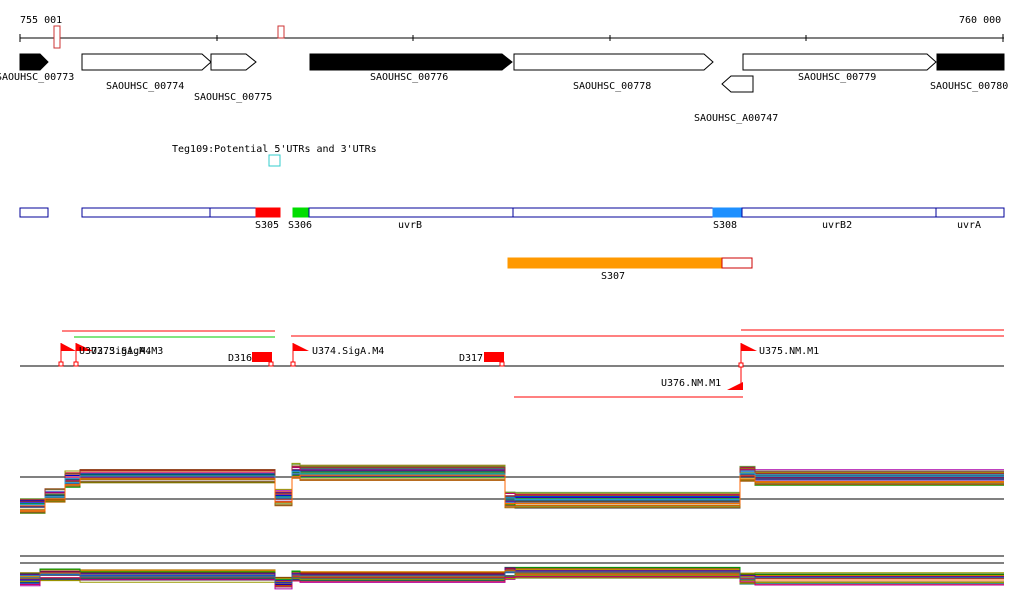 The height and width of the screenshot is (611, 1024). What do you see at coordinates (268, 212) in the screenshot?
I see `segment-s305` at bounding box center [268, 212].